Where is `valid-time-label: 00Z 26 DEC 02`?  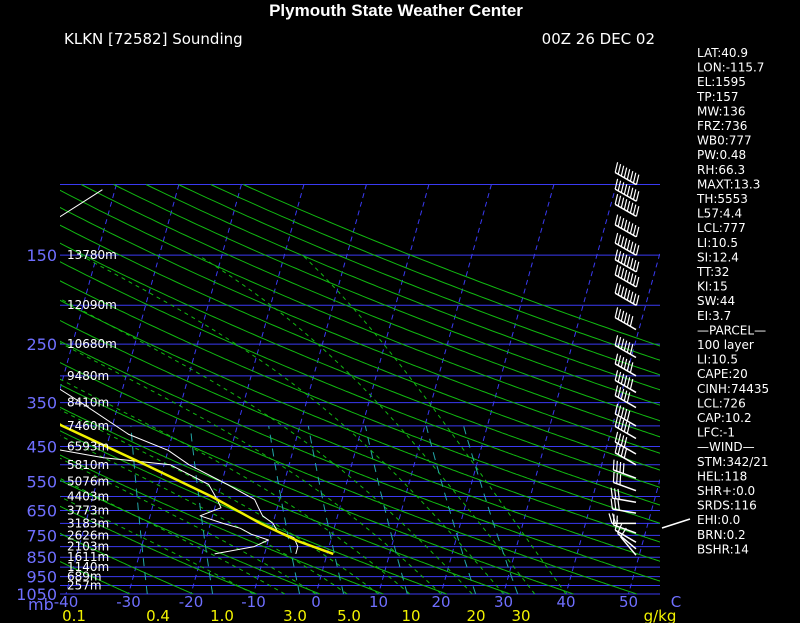
valid-time-label: 00Z 26 DEC 02 is located at coordinates (598, 39).